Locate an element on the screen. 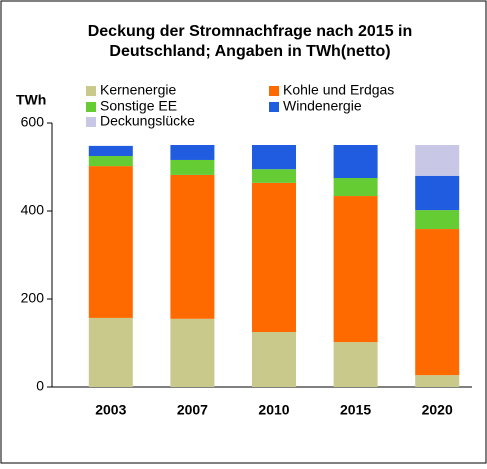 Image resolution: width=487 pixels, height=469 pixels. chart-title: Deutschland; Angaben in TWh(netto) is located at coordinates (249, 51).